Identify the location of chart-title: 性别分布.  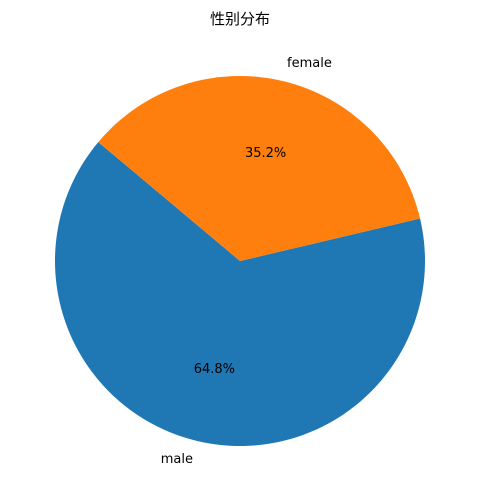
(240, 19).